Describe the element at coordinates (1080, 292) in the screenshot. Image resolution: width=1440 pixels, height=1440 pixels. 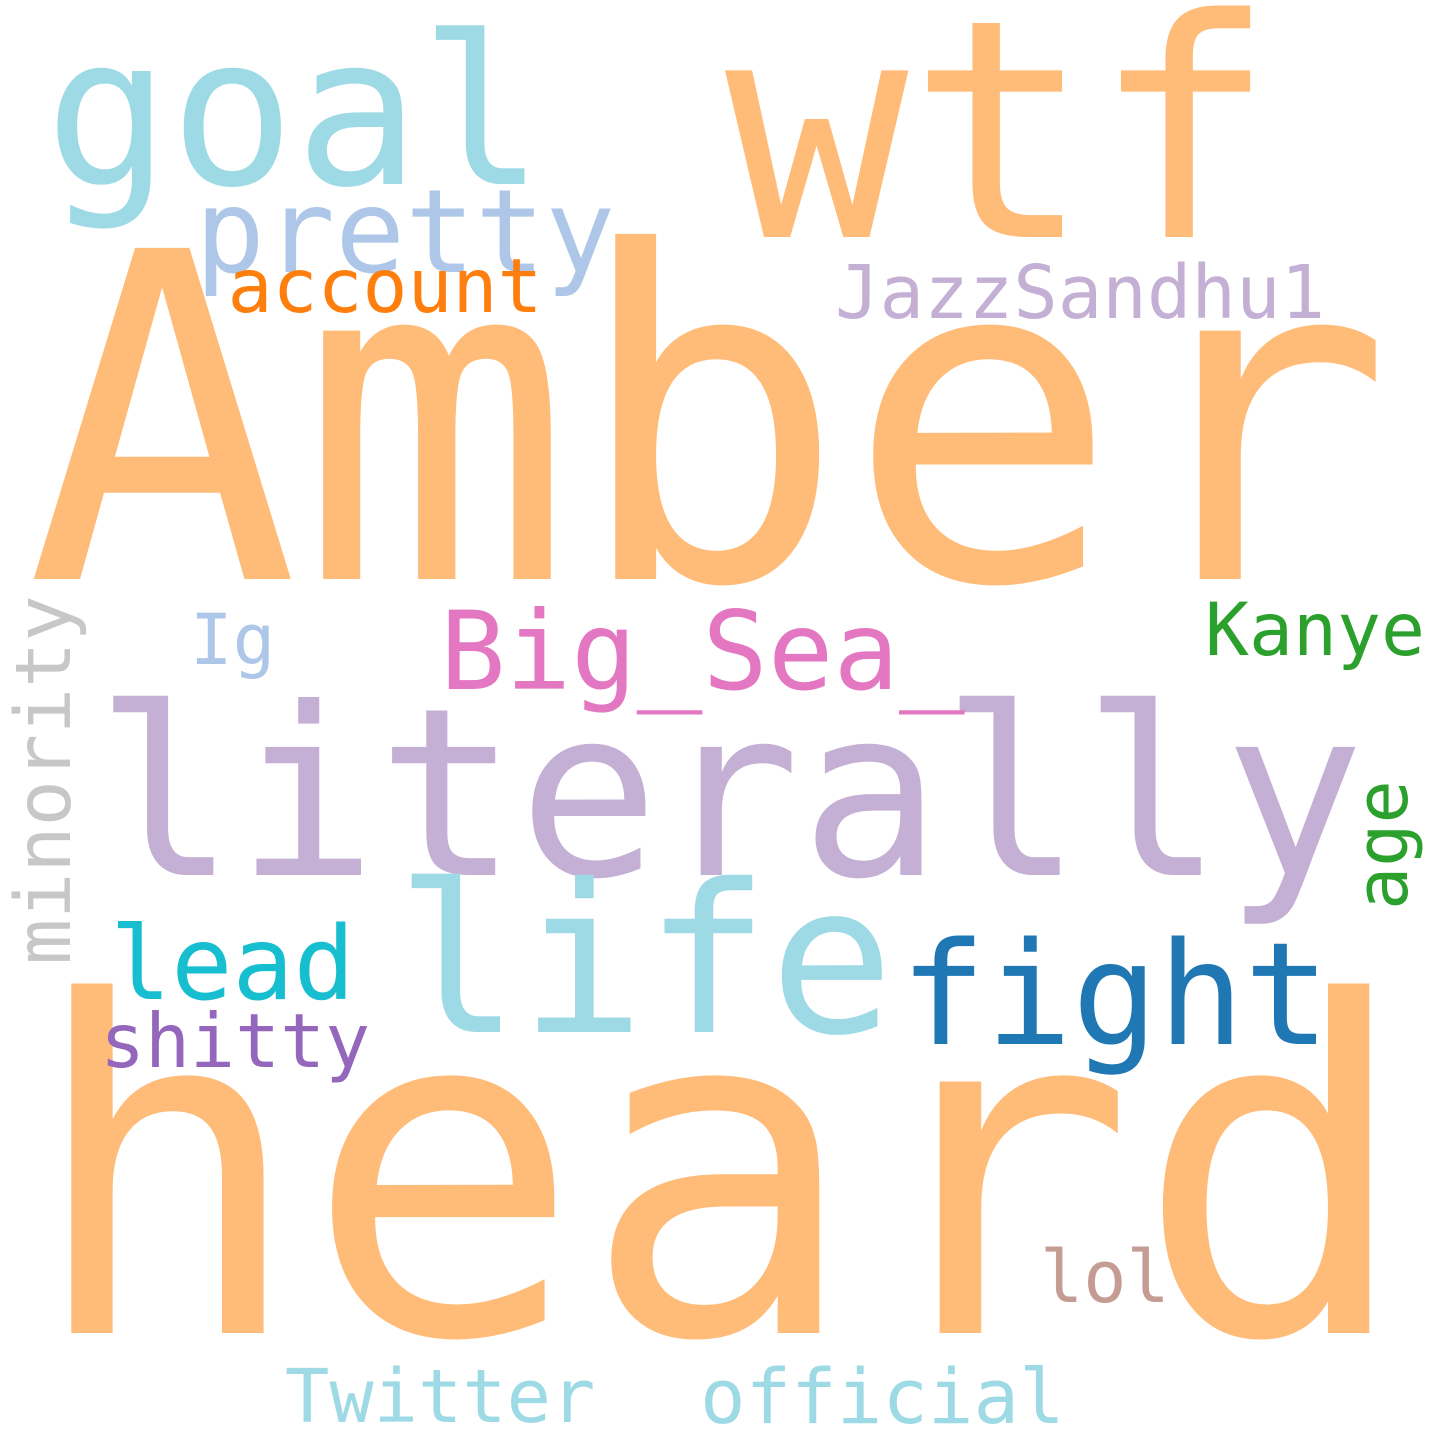
I see `word-jazzsandhu1: JazzSandhu1` at that location.